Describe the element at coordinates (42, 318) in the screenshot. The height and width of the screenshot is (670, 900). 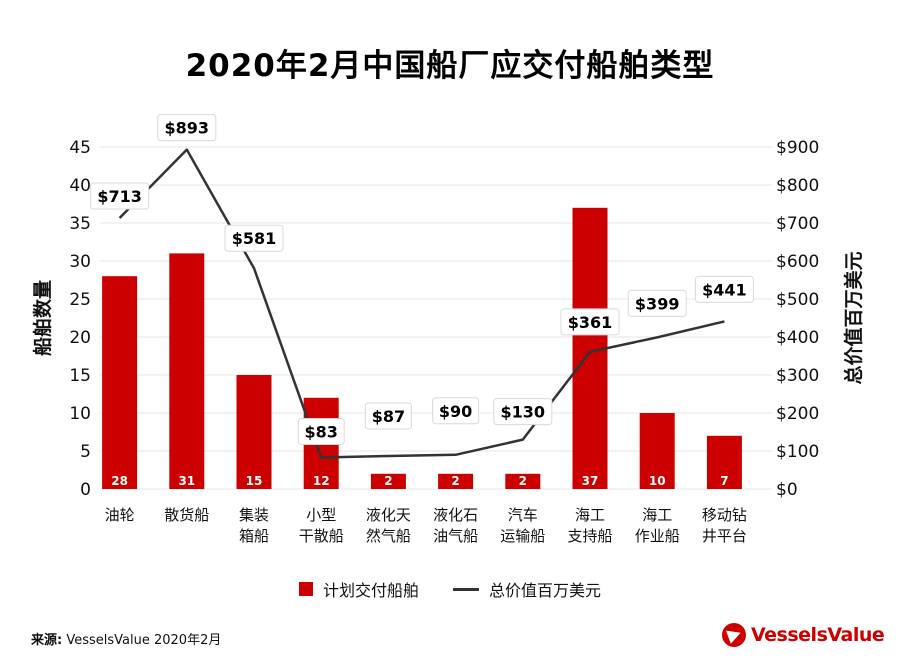
I see `left-axis-title: 船舶数量` at that location.